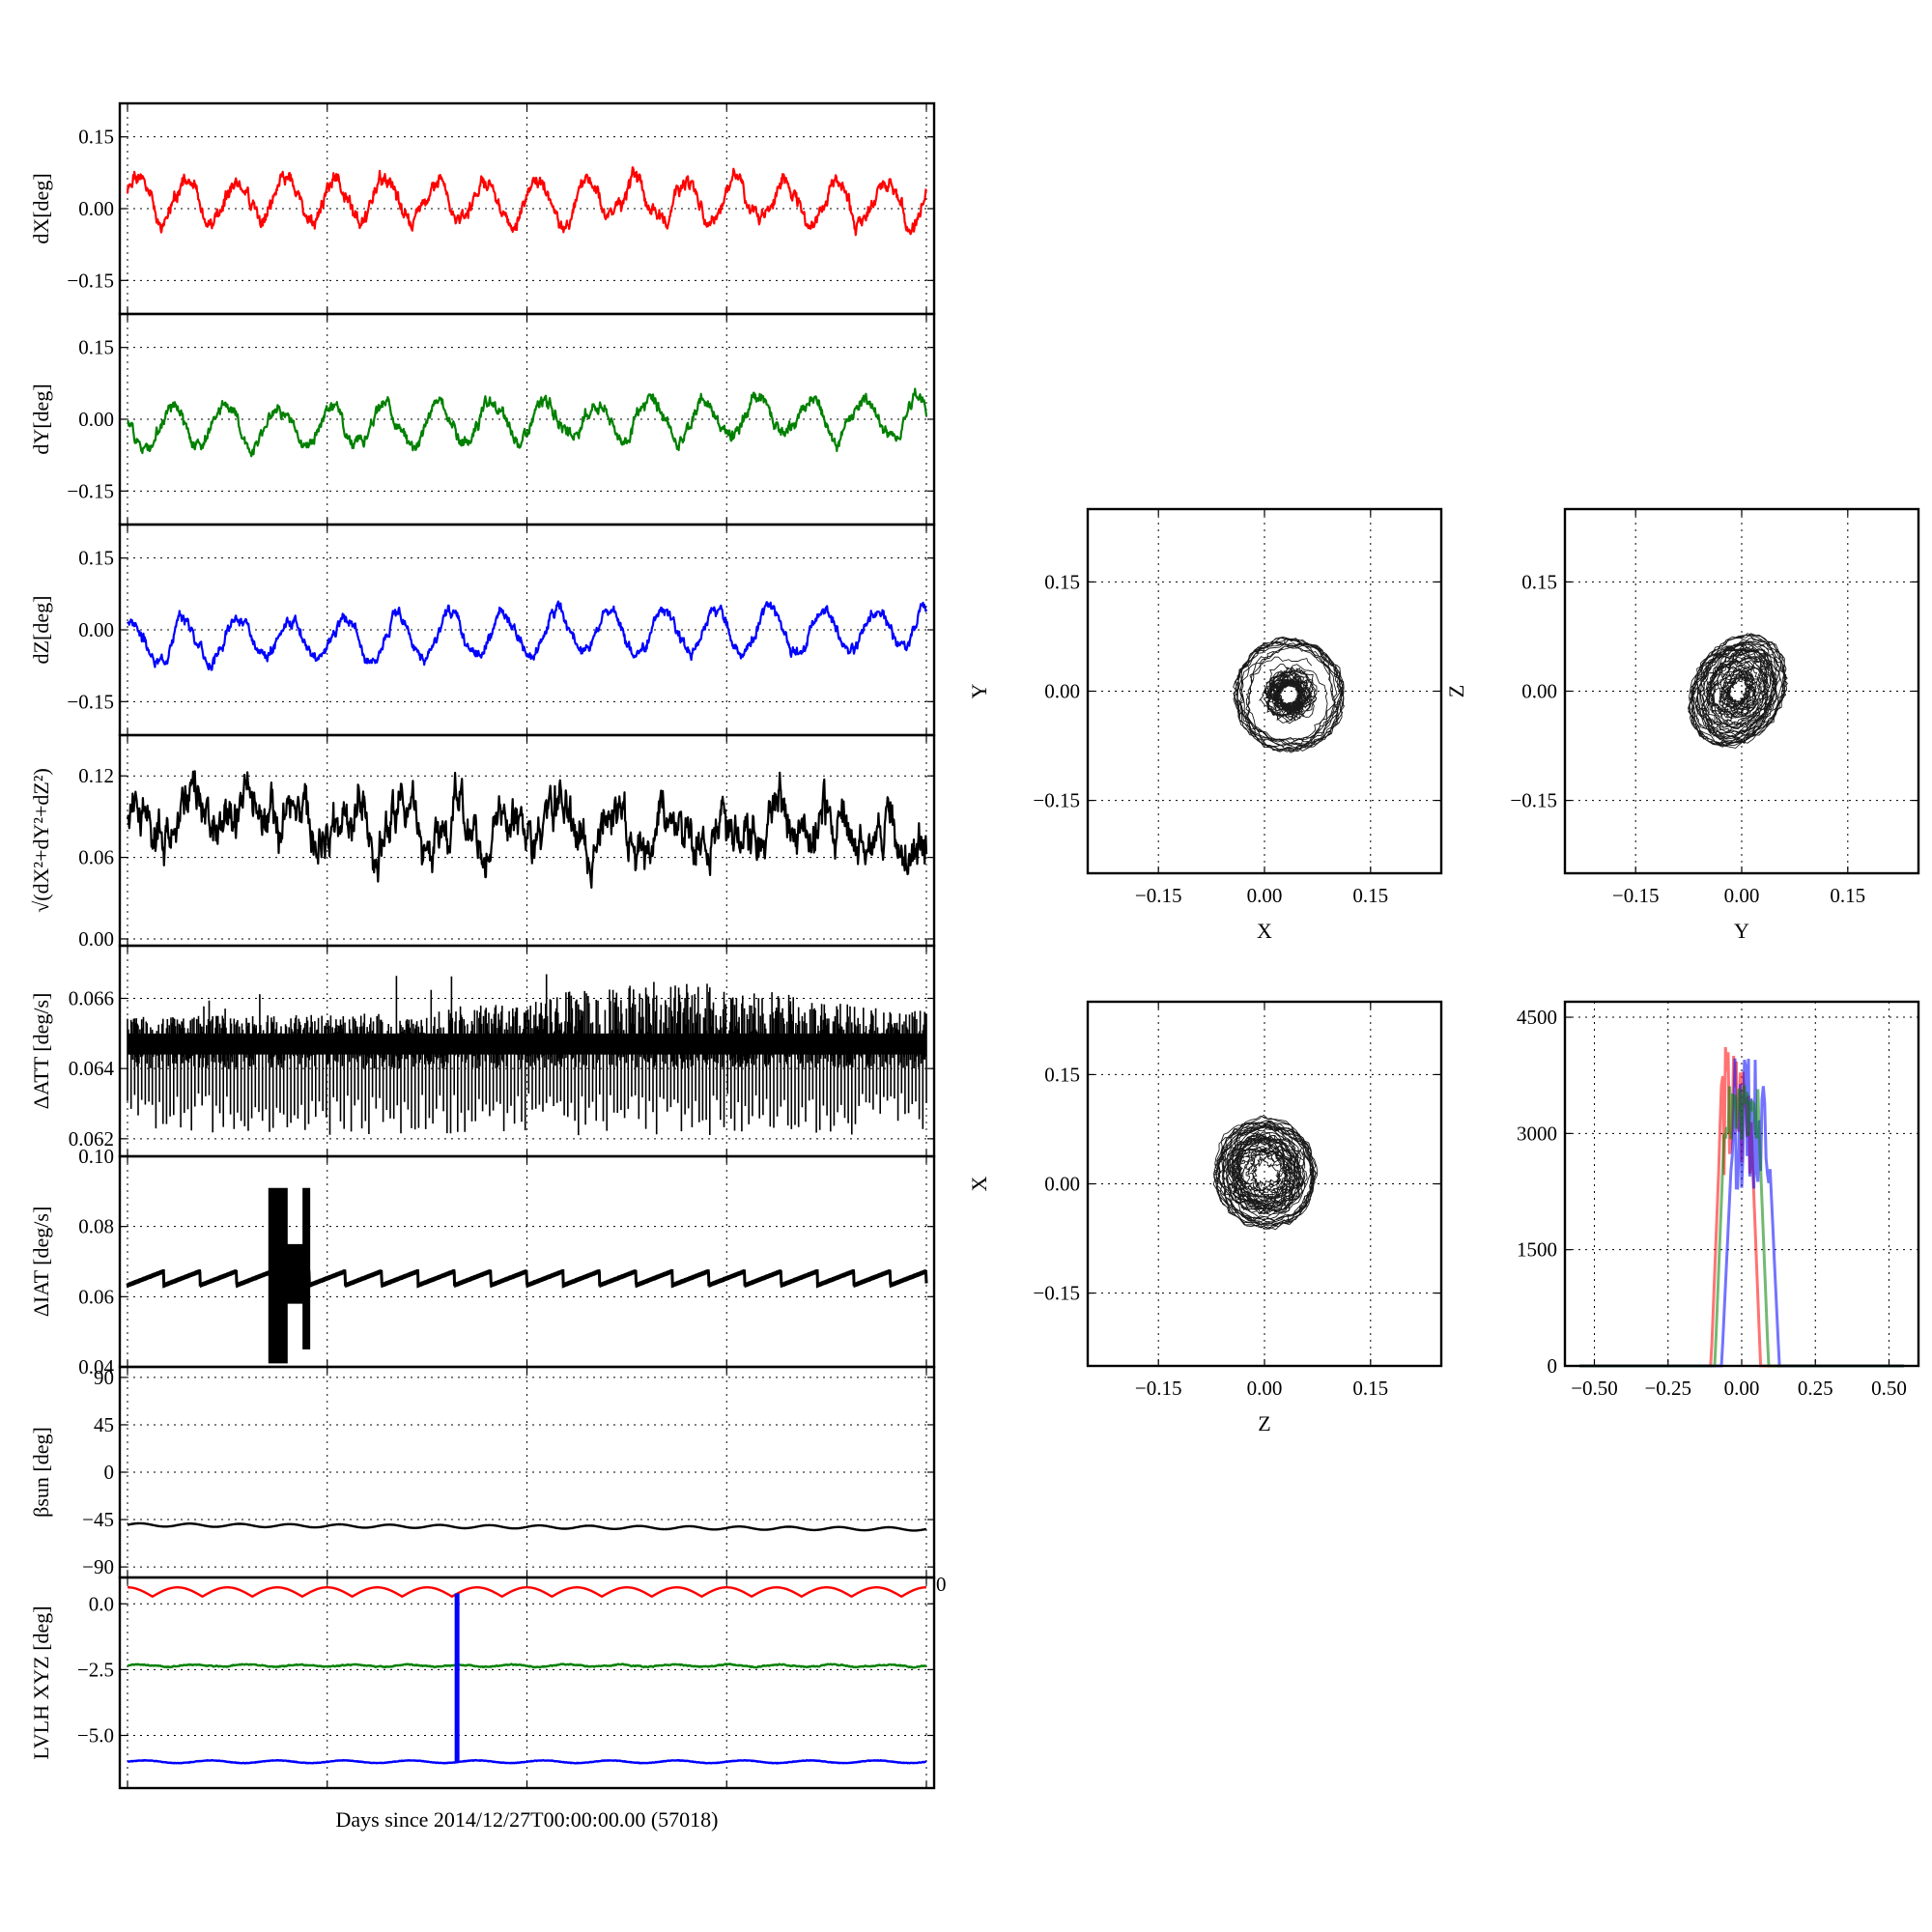  What do you see at coordinates (41, 1262) in the screenshot?
I see `y-axis-label: ΔIAT [deg/s]` at bounding box center [41, 1262].